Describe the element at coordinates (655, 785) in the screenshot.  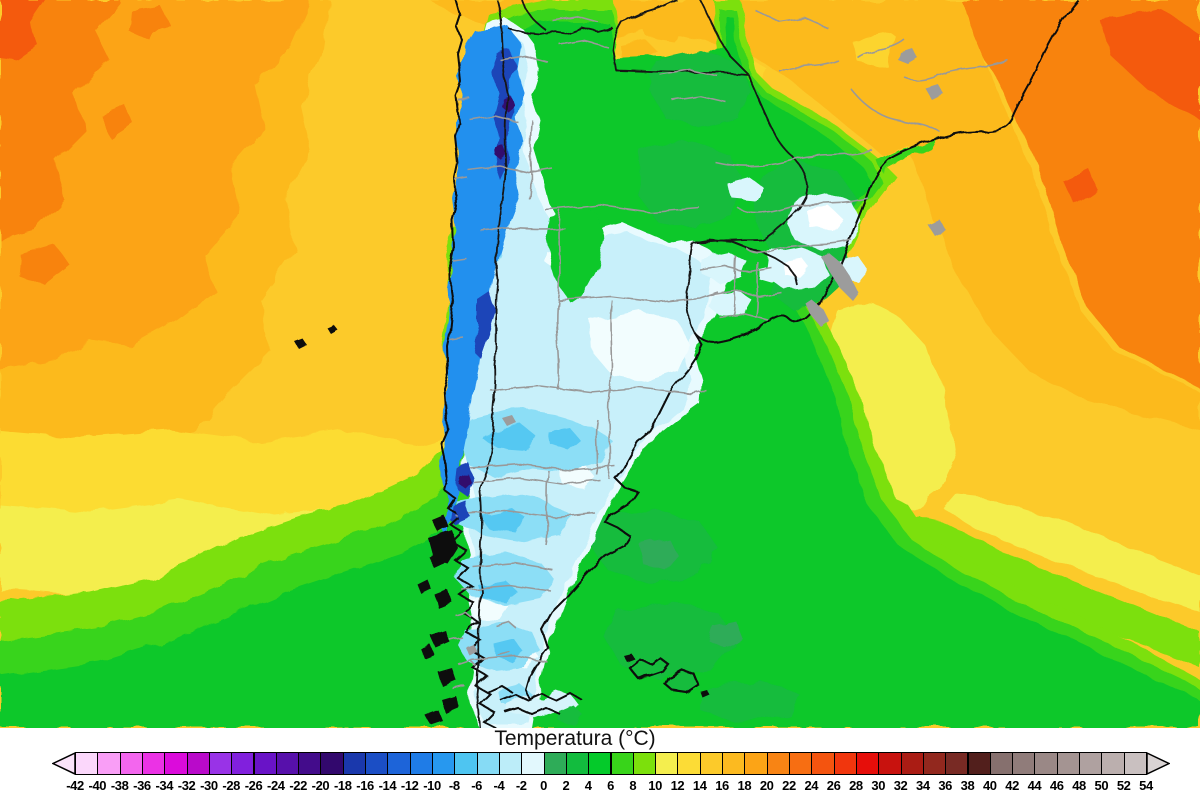
I see `legend-tick-label: 10` at that location.